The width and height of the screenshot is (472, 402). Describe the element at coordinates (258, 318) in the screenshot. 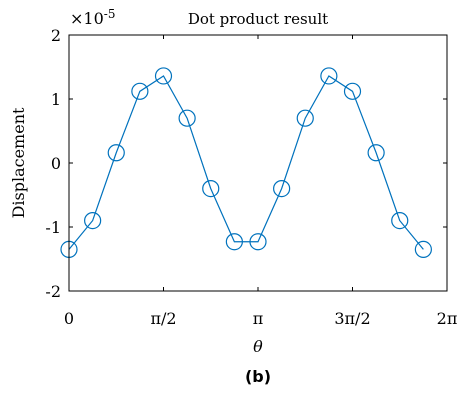

I see `x-tick-label: π` at that location.